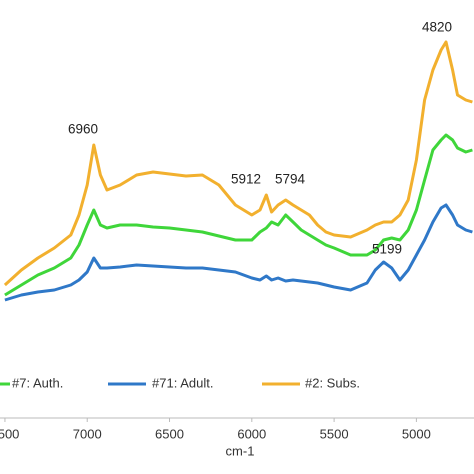 The image size is (474, 474). What do you see at coordinates (240, 450) in the screenshot?
I see `x-axis-label: cm-1` at bounding box center [240, 450].